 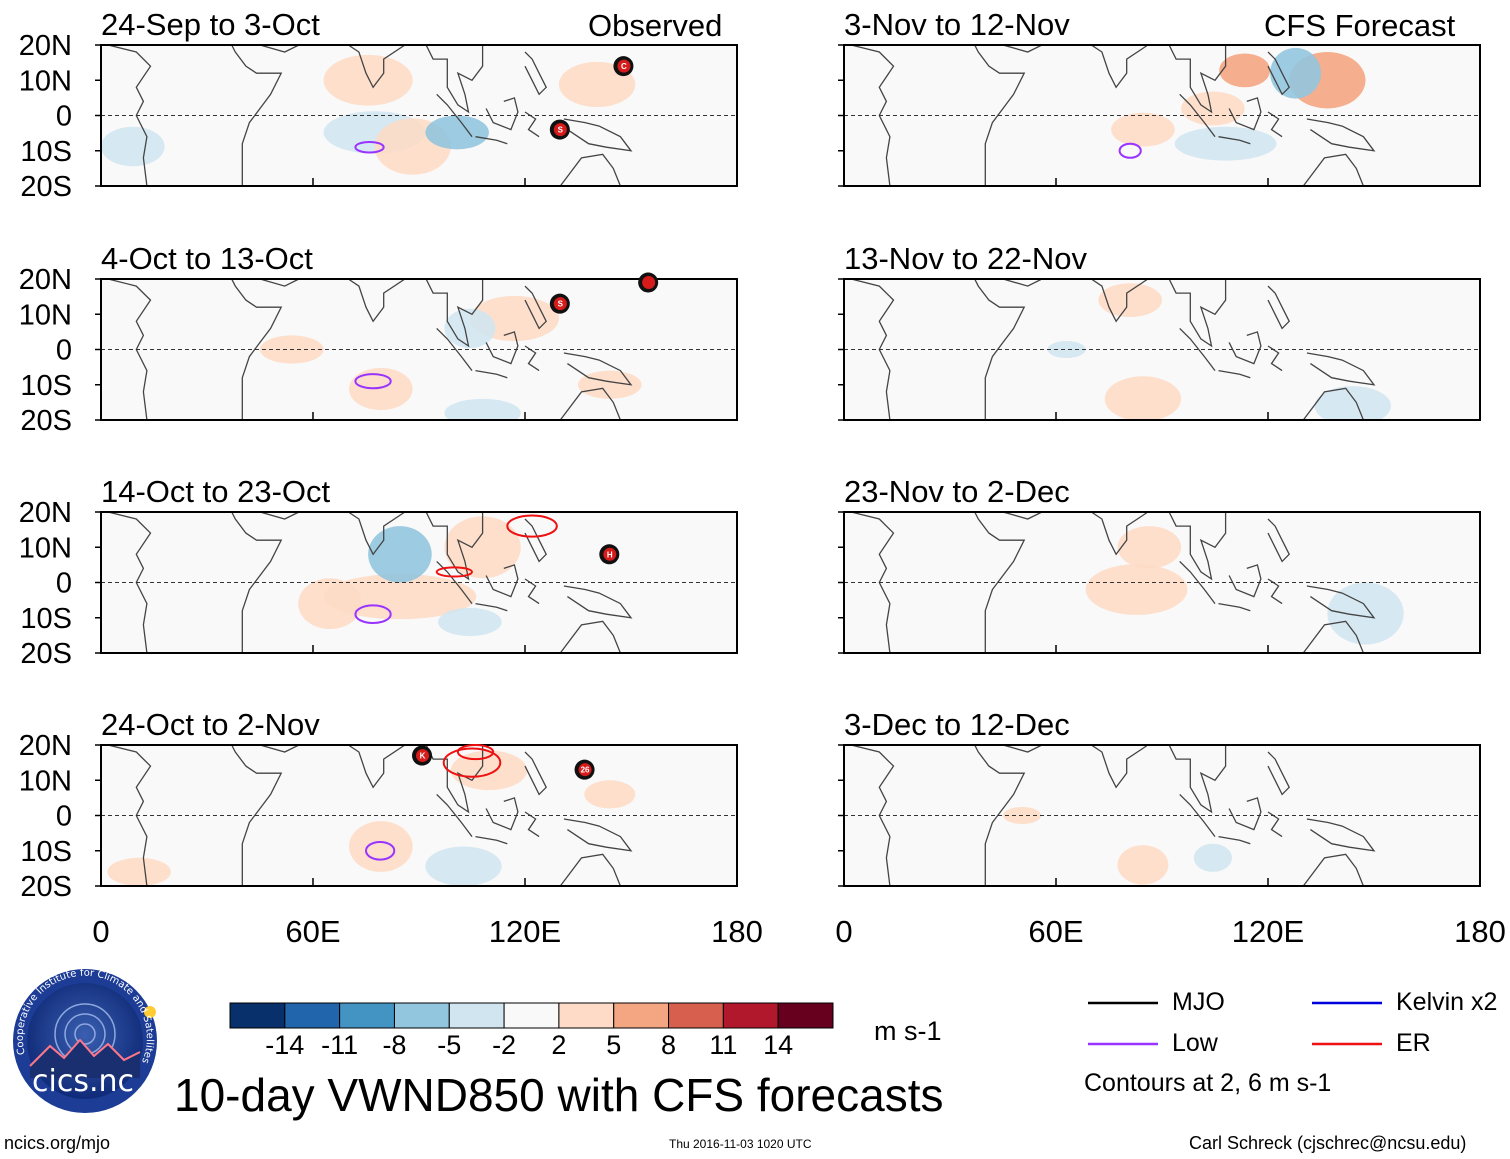 What do you see at coordinates (210, 724) in the screenshot?
I see `panel-title: 24-Oct to 2-Nov` at bounding box center [210, 724].